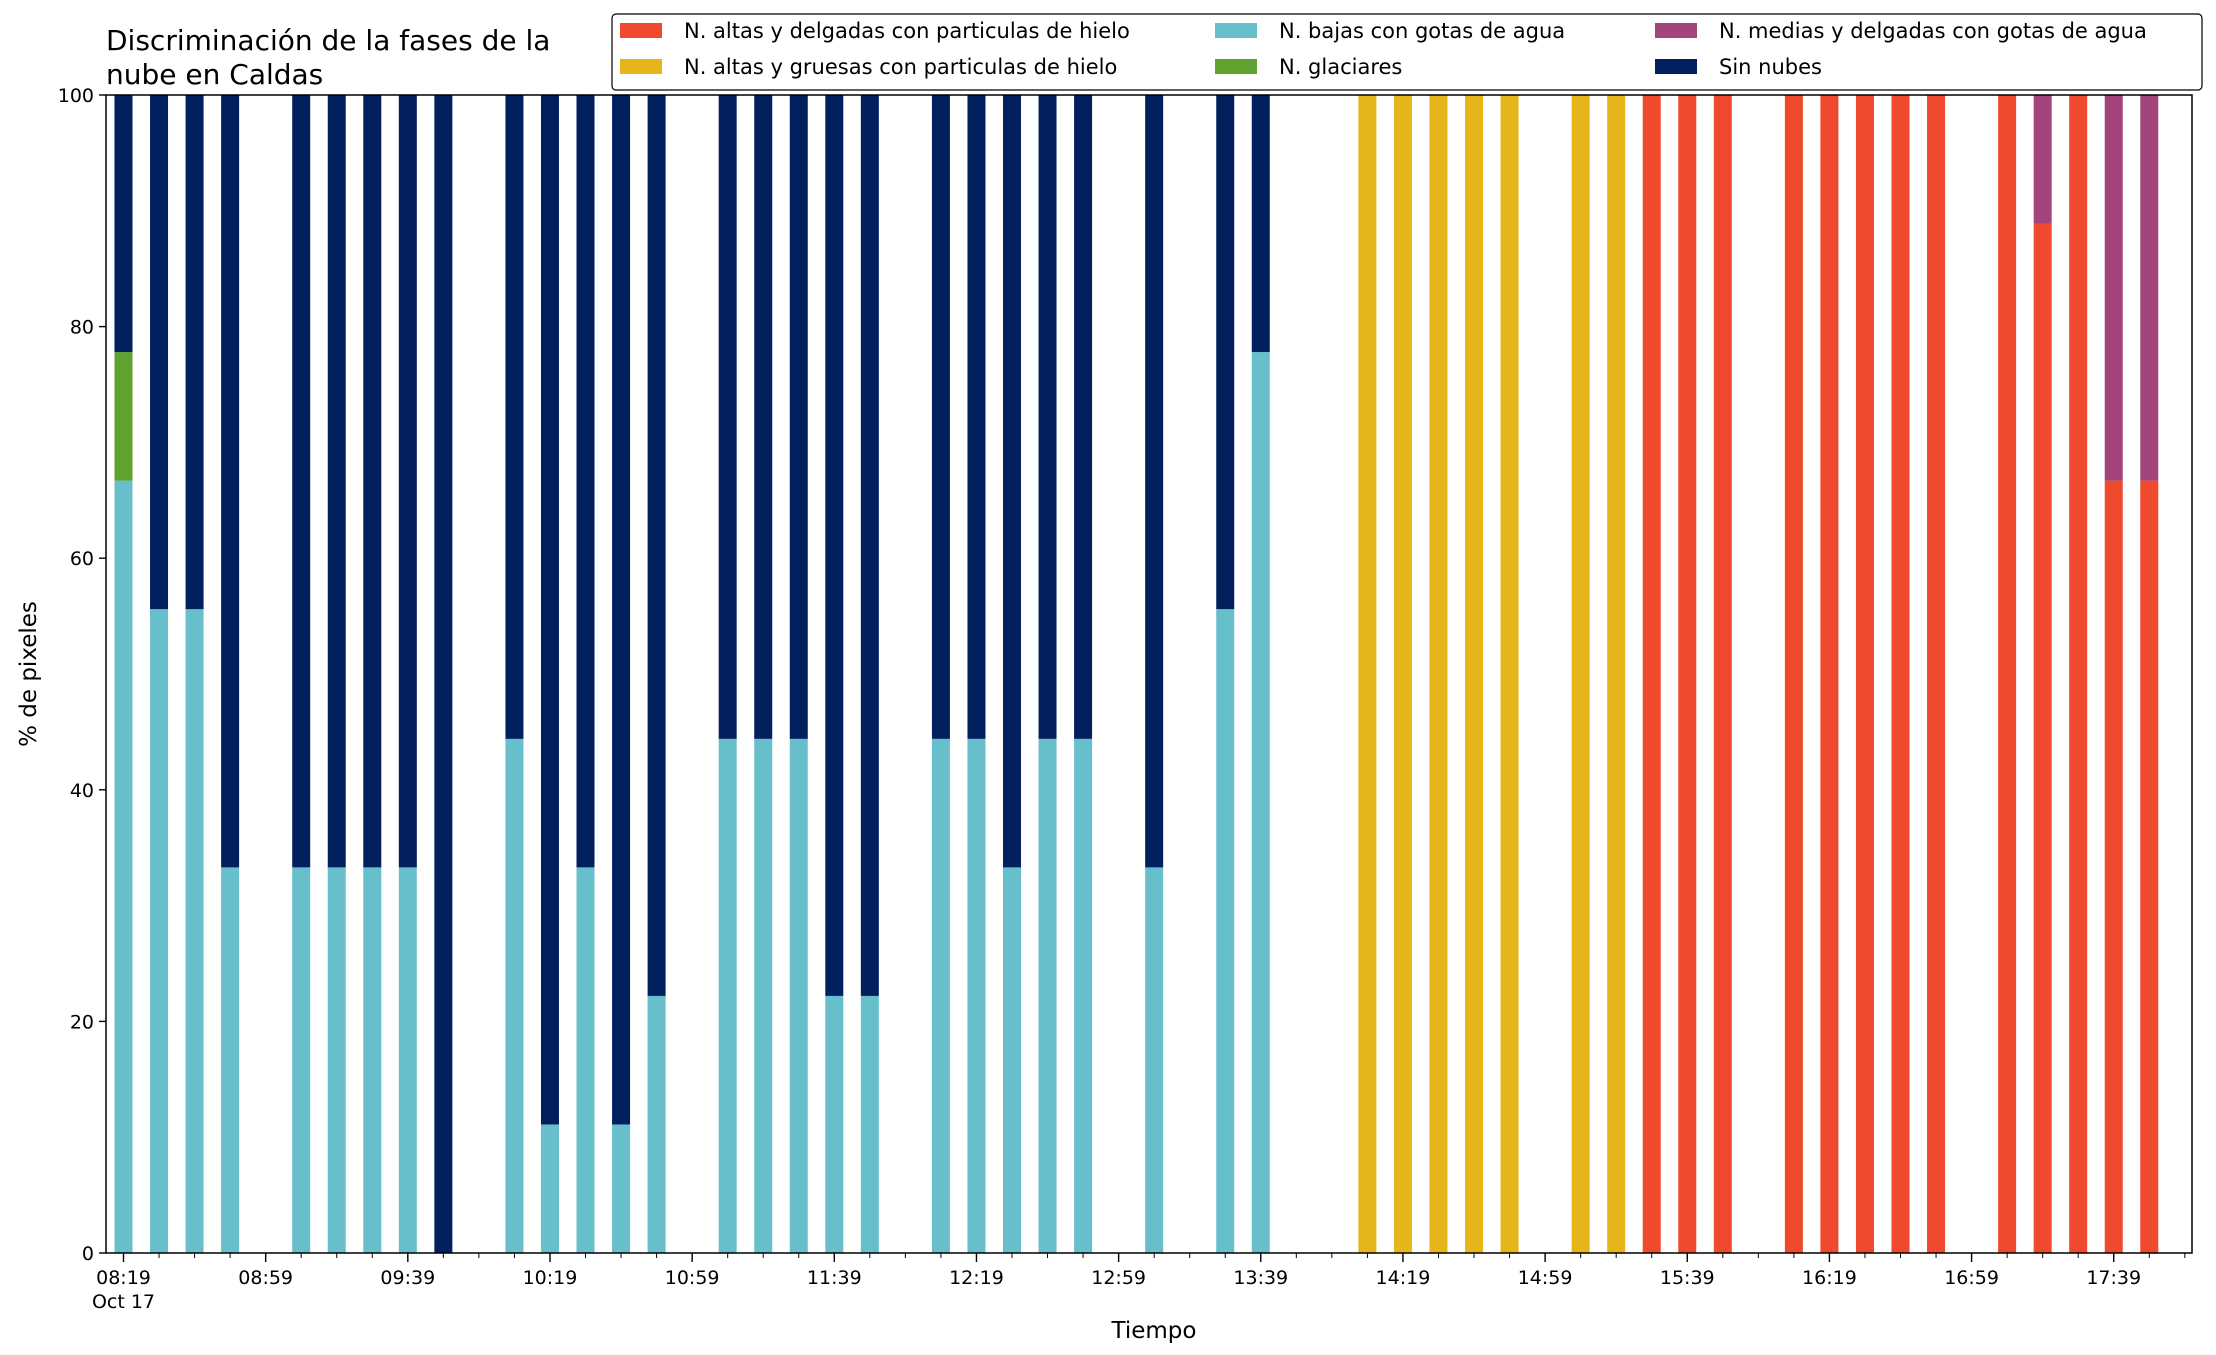 The image size is (2216, 1355). Describe the element at coordinates (123, 1302) in the screenshot. I see `x-date-label: Oct 17` at that location.